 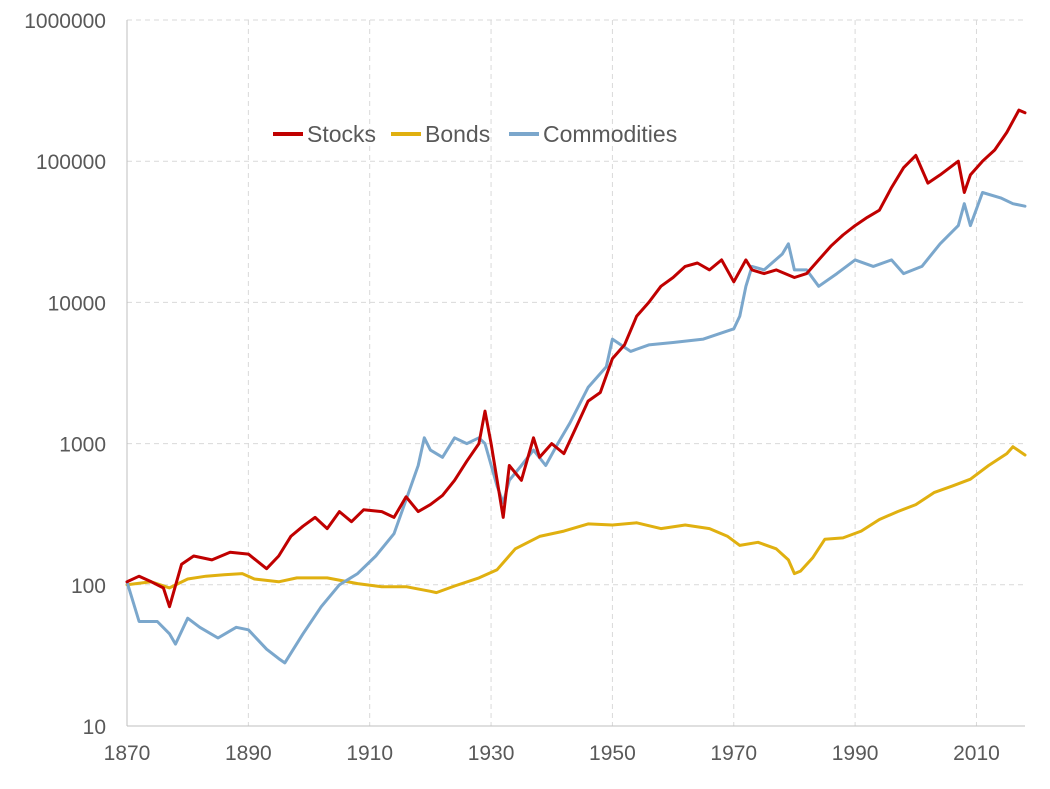 I want to click on x-tick-label: 2010, so click(x=976, y=753).